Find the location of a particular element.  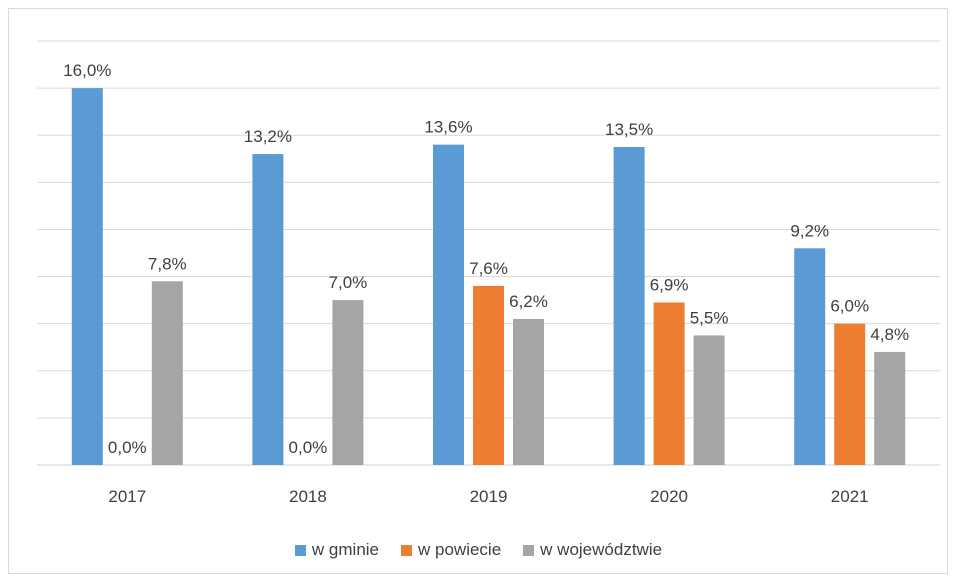

x-tick-label: 2017 is located at coordinates (127, 496).